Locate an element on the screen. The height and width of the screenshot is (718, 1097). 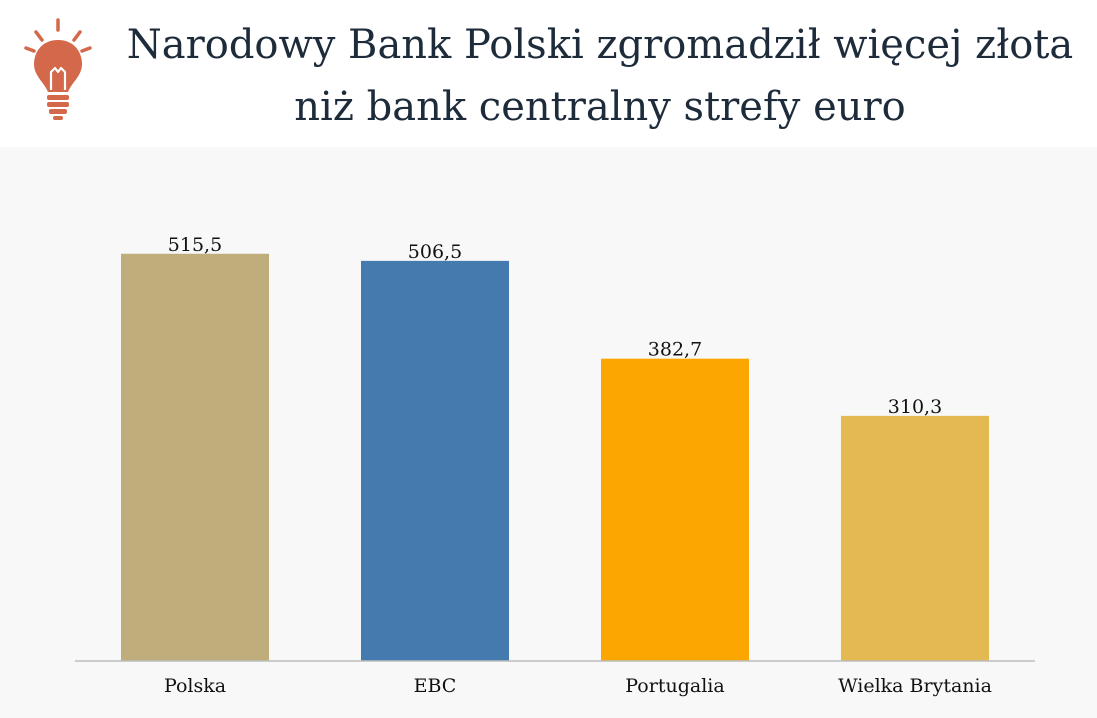
data-label: 382,7 is located at coordinates (675, 350).